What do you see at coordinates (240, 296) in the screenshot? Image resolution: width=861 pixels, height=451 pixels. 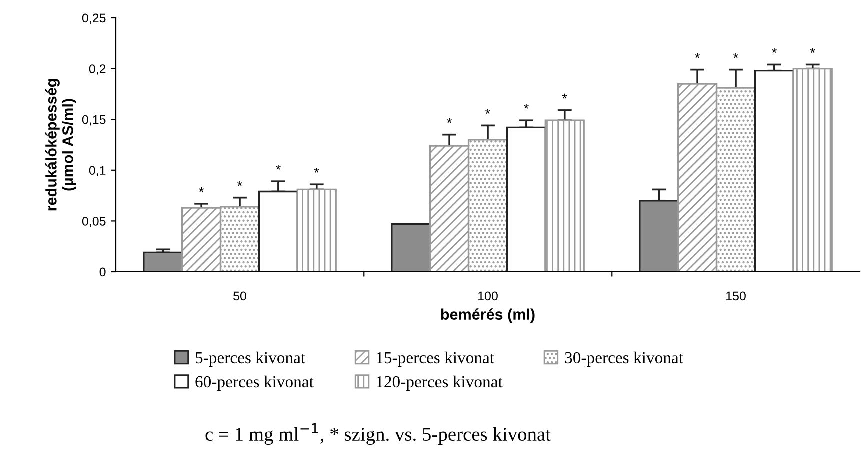 I see `x-tick-label: 50` at bounding box center [240, 296].